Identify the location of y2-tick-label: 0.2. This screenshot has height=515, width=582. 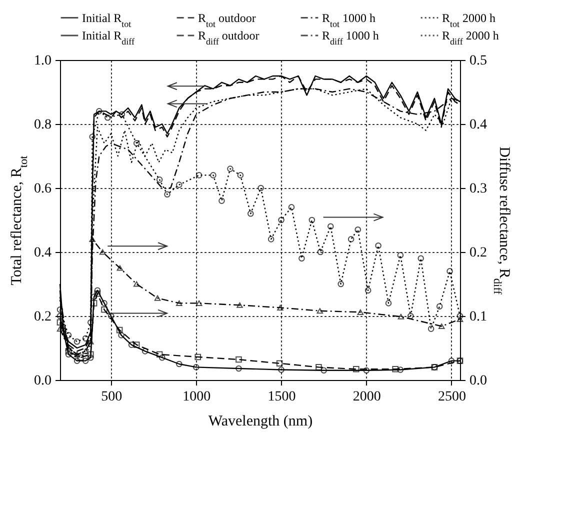
(478, 253).